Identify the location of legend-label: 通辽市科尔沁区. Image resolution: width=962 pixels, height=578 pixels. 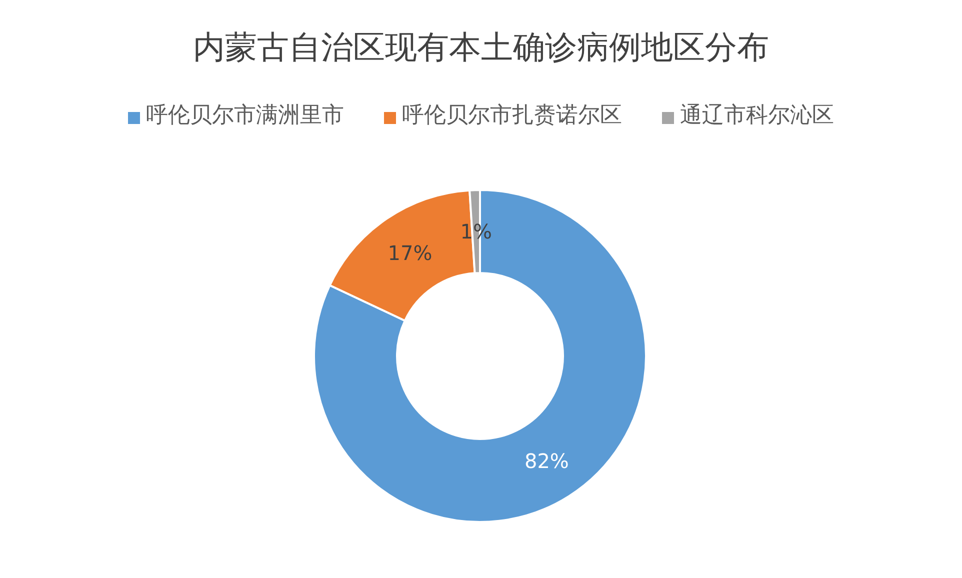
(757, 115).